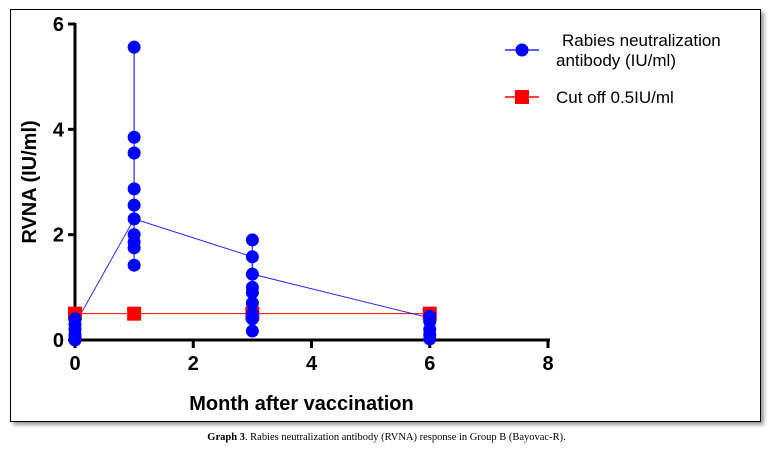  I want to click on y-axis-title: RVNA (IU/ml), so click(30, 181).